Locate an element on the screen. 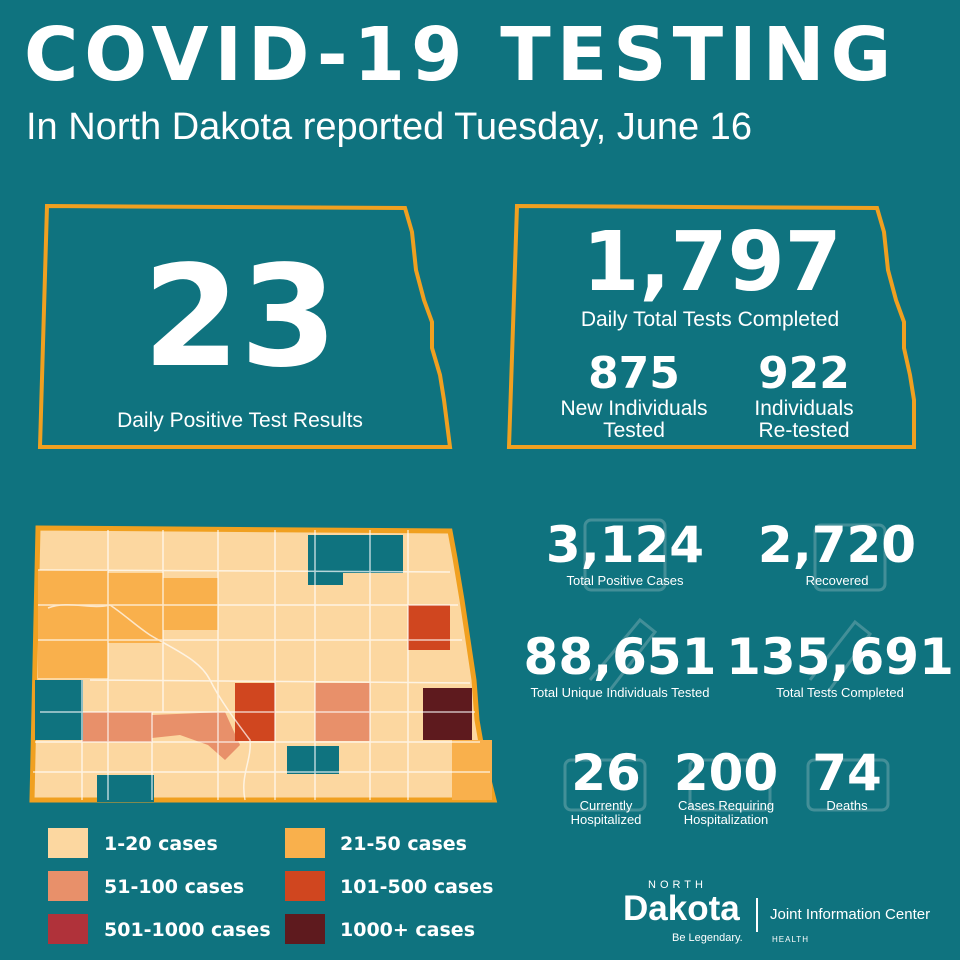 This screenshot has width=960, height=960. new-individuals-value: 875 is located at coordinates (634, 373).